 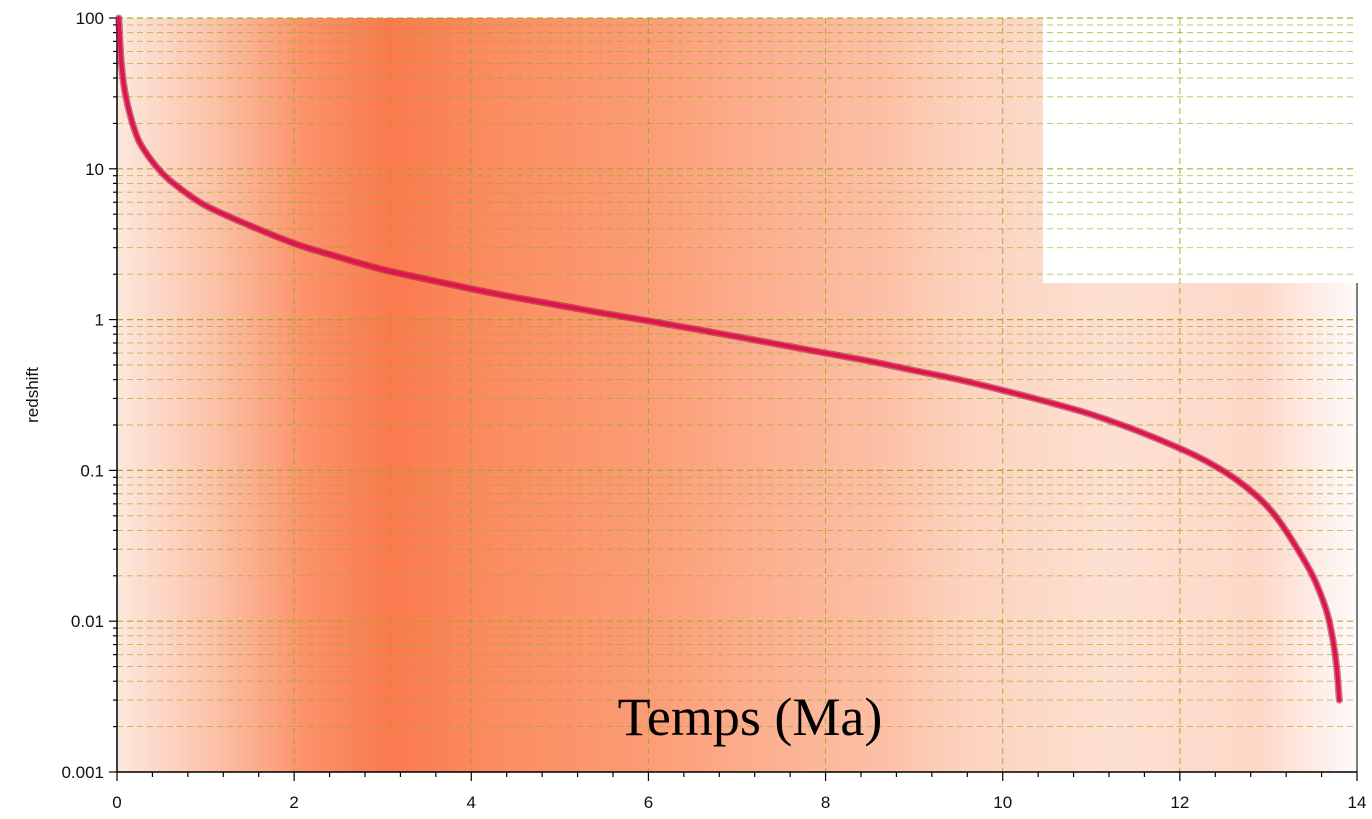 What do you see at coordinates (471, 802) in the screenshot?
I see `x-tick-label: 4` at bounding box center [471, 802].